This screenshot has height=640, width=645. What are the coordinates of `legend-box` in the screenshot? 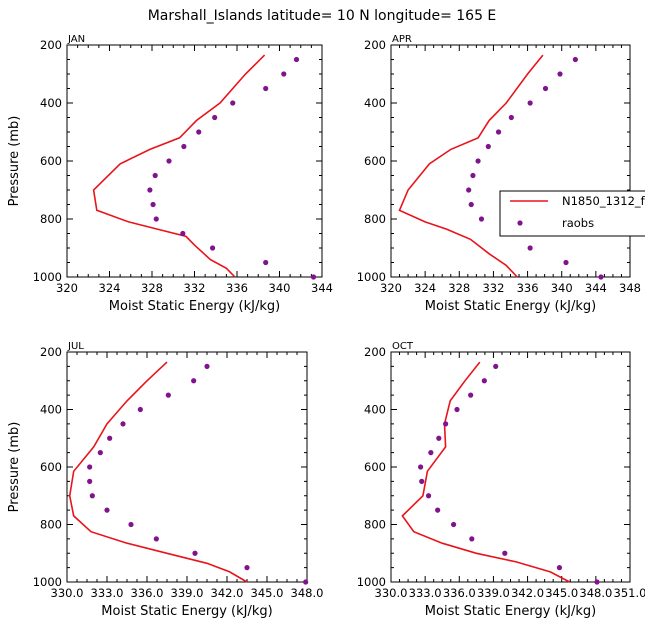 It's located at (572, 213).